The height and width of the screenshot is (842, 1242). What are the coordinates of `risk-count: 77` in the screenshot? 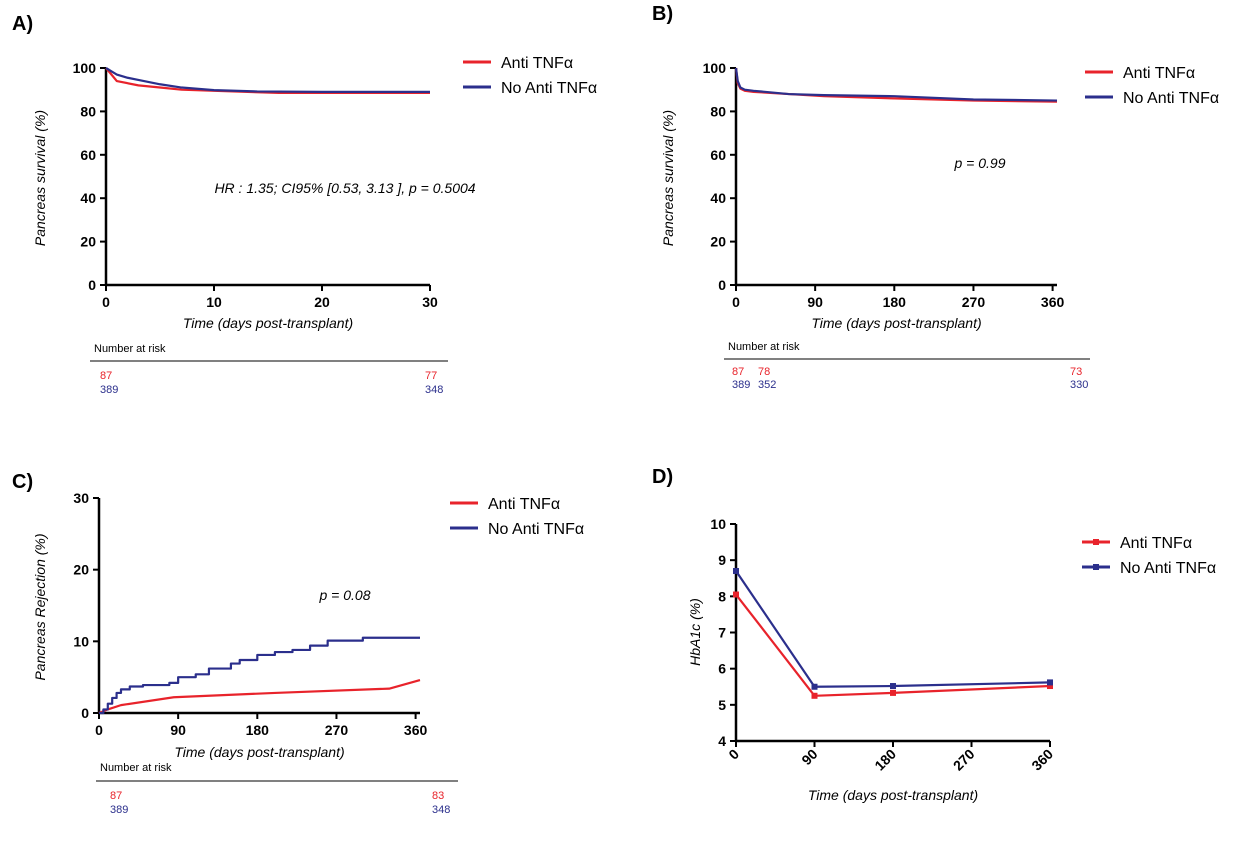 It's located at (431, 376).